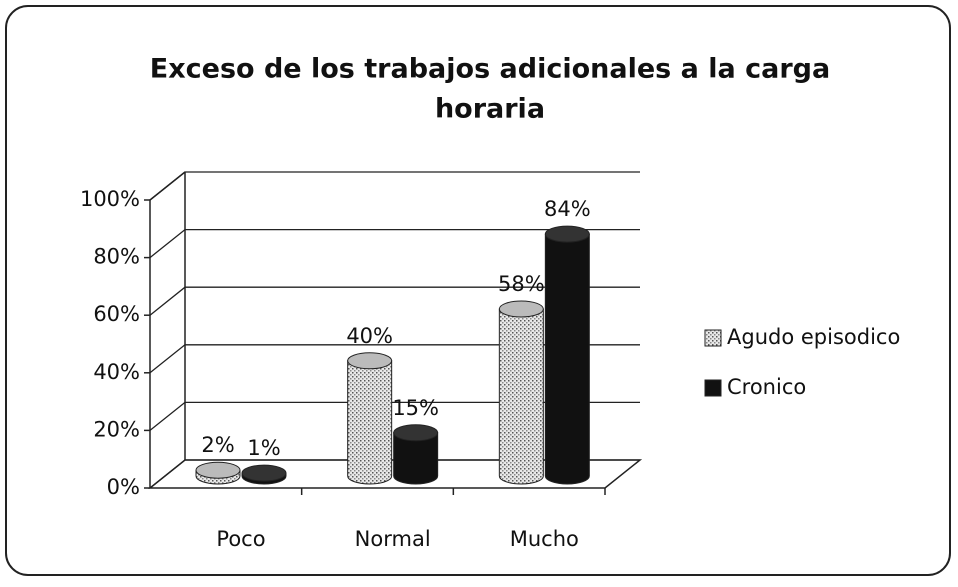 This screenshot has height=587, width=958. I want to click on x-tick-label: Normal, so click(393, 539).